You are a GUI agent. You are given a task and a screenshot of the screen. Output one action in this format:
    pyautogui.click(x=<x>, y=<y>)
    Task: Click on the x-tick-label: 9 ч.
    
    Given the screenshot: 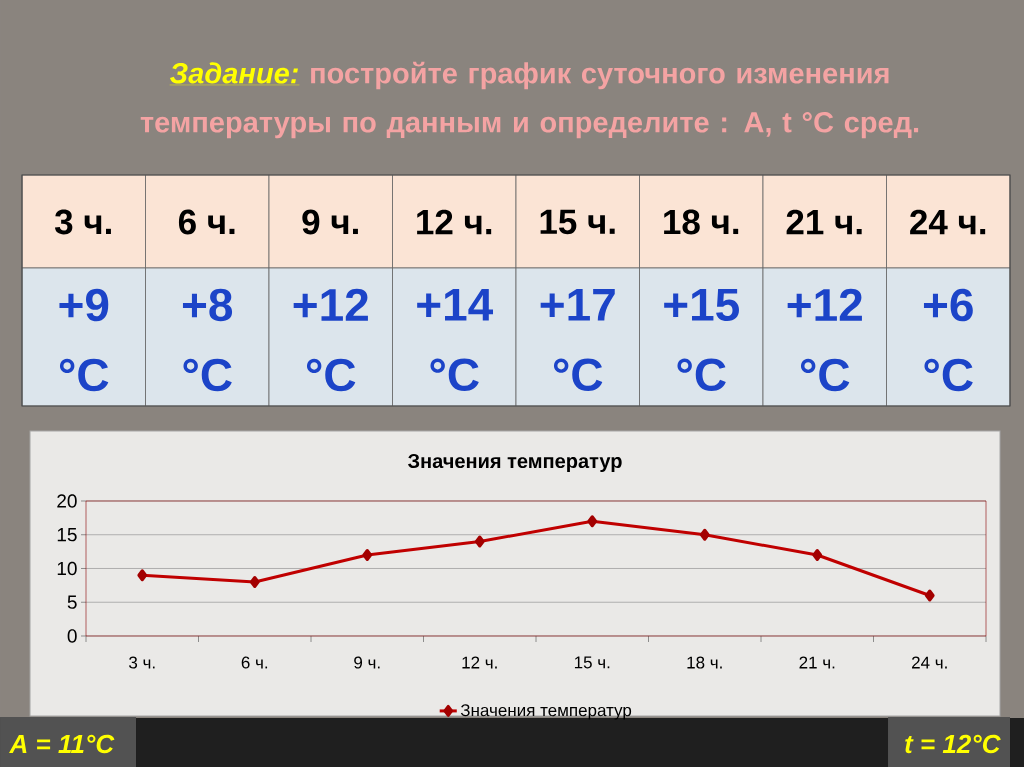 What is the action you would take?
    pyautogui.click(x=367, y=662)
    